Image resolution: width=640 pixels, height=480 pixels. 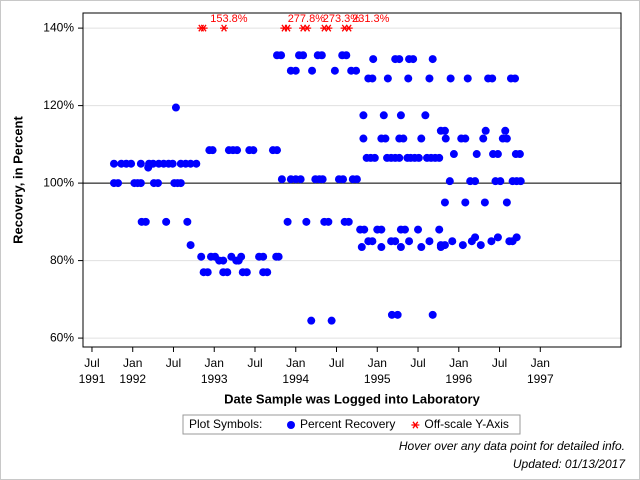 I want to click on legend-label: Percent Recovery, so click(x=347, y=424).